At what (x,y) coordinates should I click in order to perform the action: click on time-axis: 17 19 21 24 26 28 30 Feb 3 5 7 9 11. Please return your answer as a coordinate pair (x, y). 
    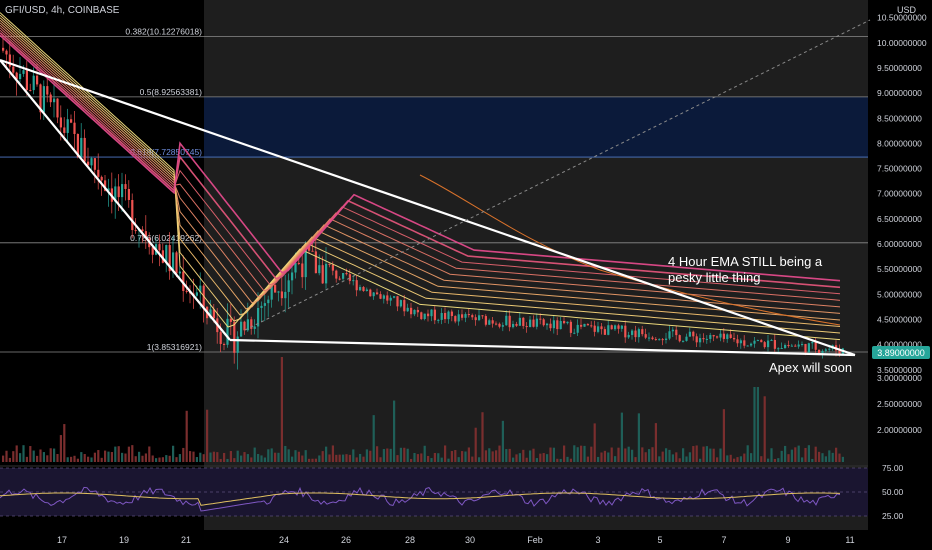
    Looking at the image, I should click on (456, 540).